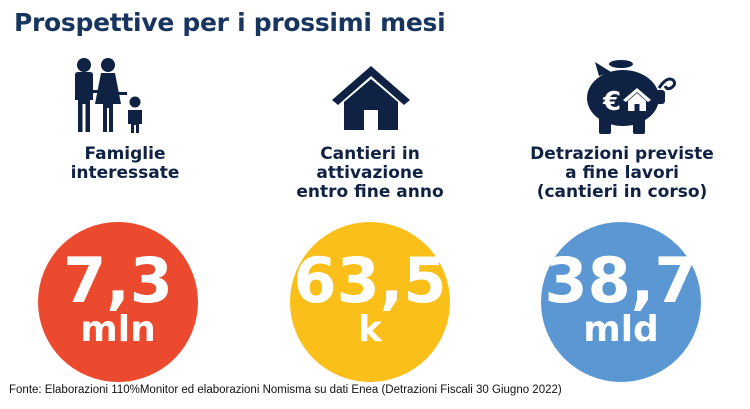 This screenshot has height=409, width=750. I want to click on worksites-label: Cantieri in attivazione entro fine anno, so click(370, 173).